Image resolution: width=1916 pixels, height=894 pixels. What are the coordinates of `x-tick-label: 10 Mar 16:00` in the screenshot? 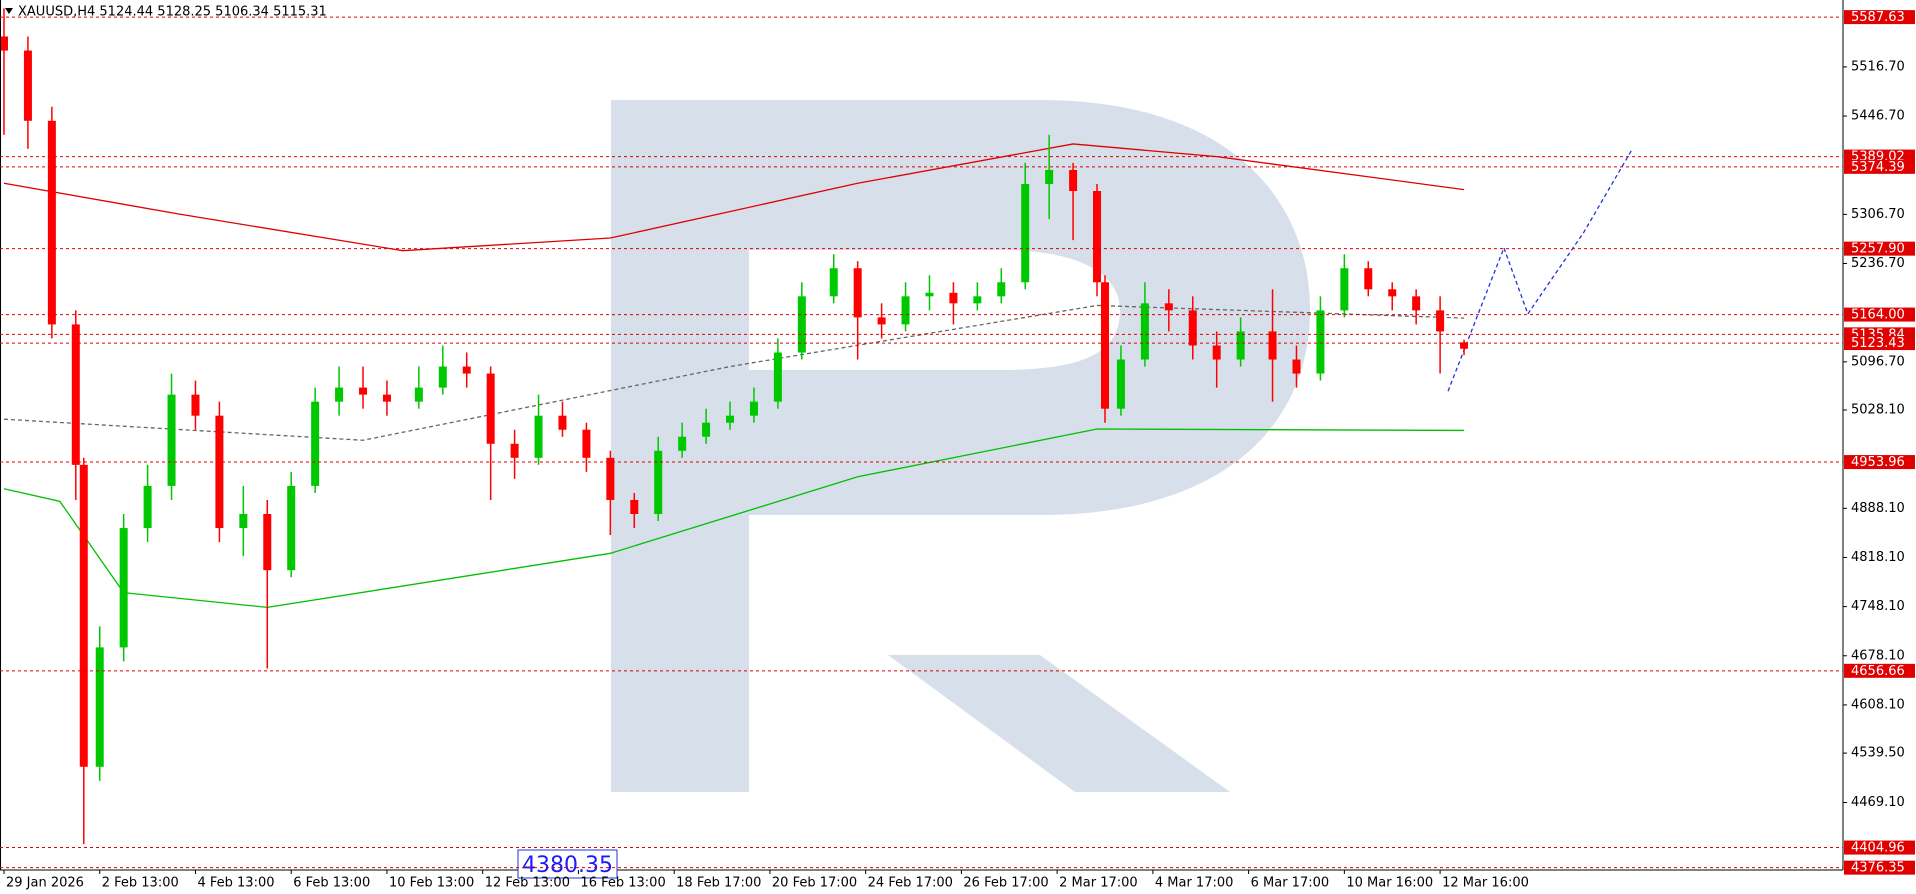 It's located at (1389, 883).